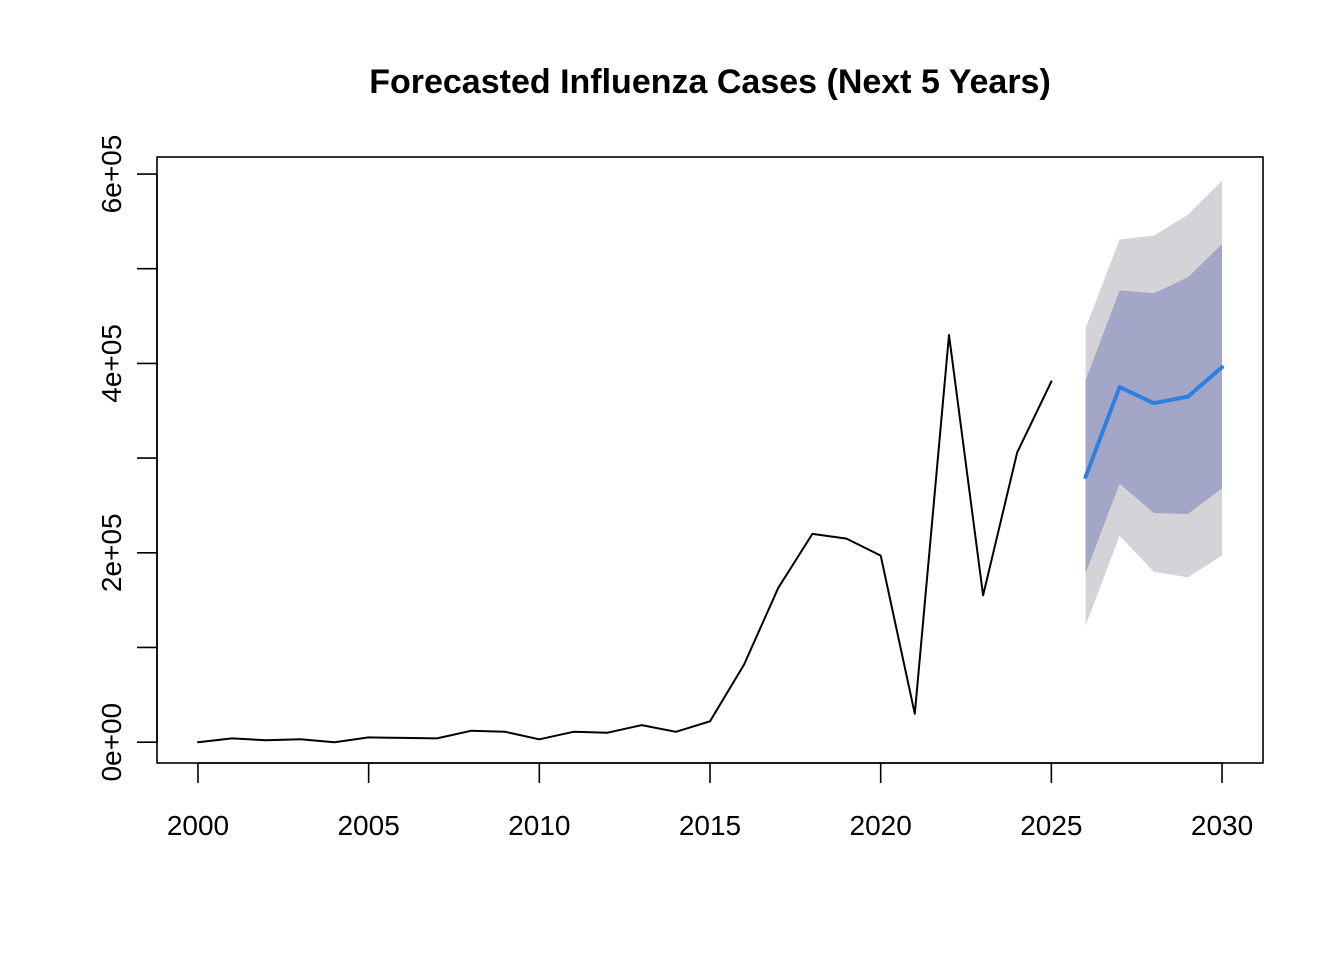 The image size is (1344, 960). Describe the element at coordinates (111, 742) in the screenshot. I see `y-tick-label: 0e+00` at that location.